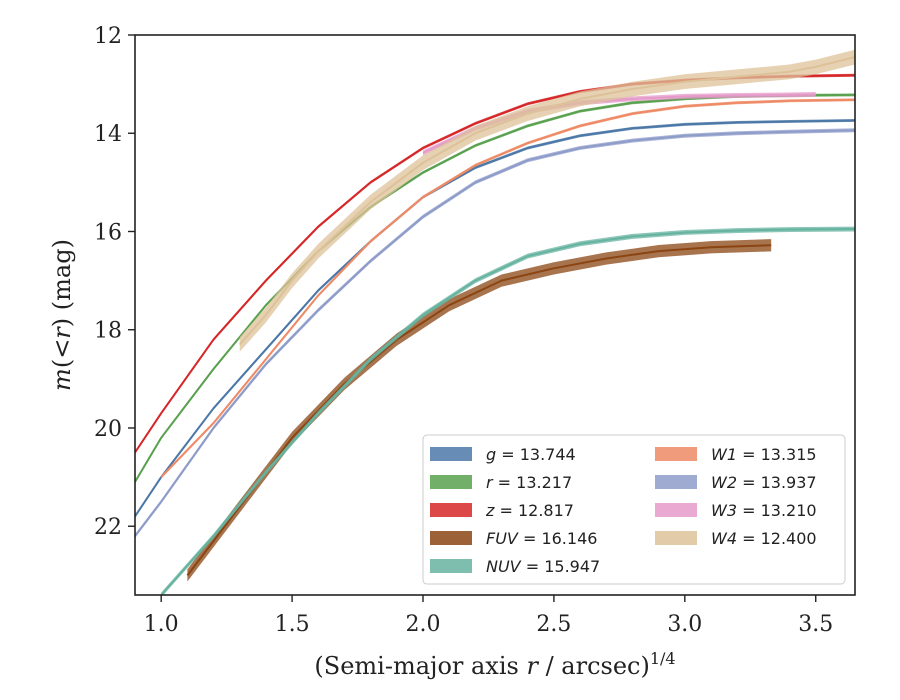 The image size is (900, 700). I want to click on y-axis-label: m(<r) (mag), so click(62, 315).